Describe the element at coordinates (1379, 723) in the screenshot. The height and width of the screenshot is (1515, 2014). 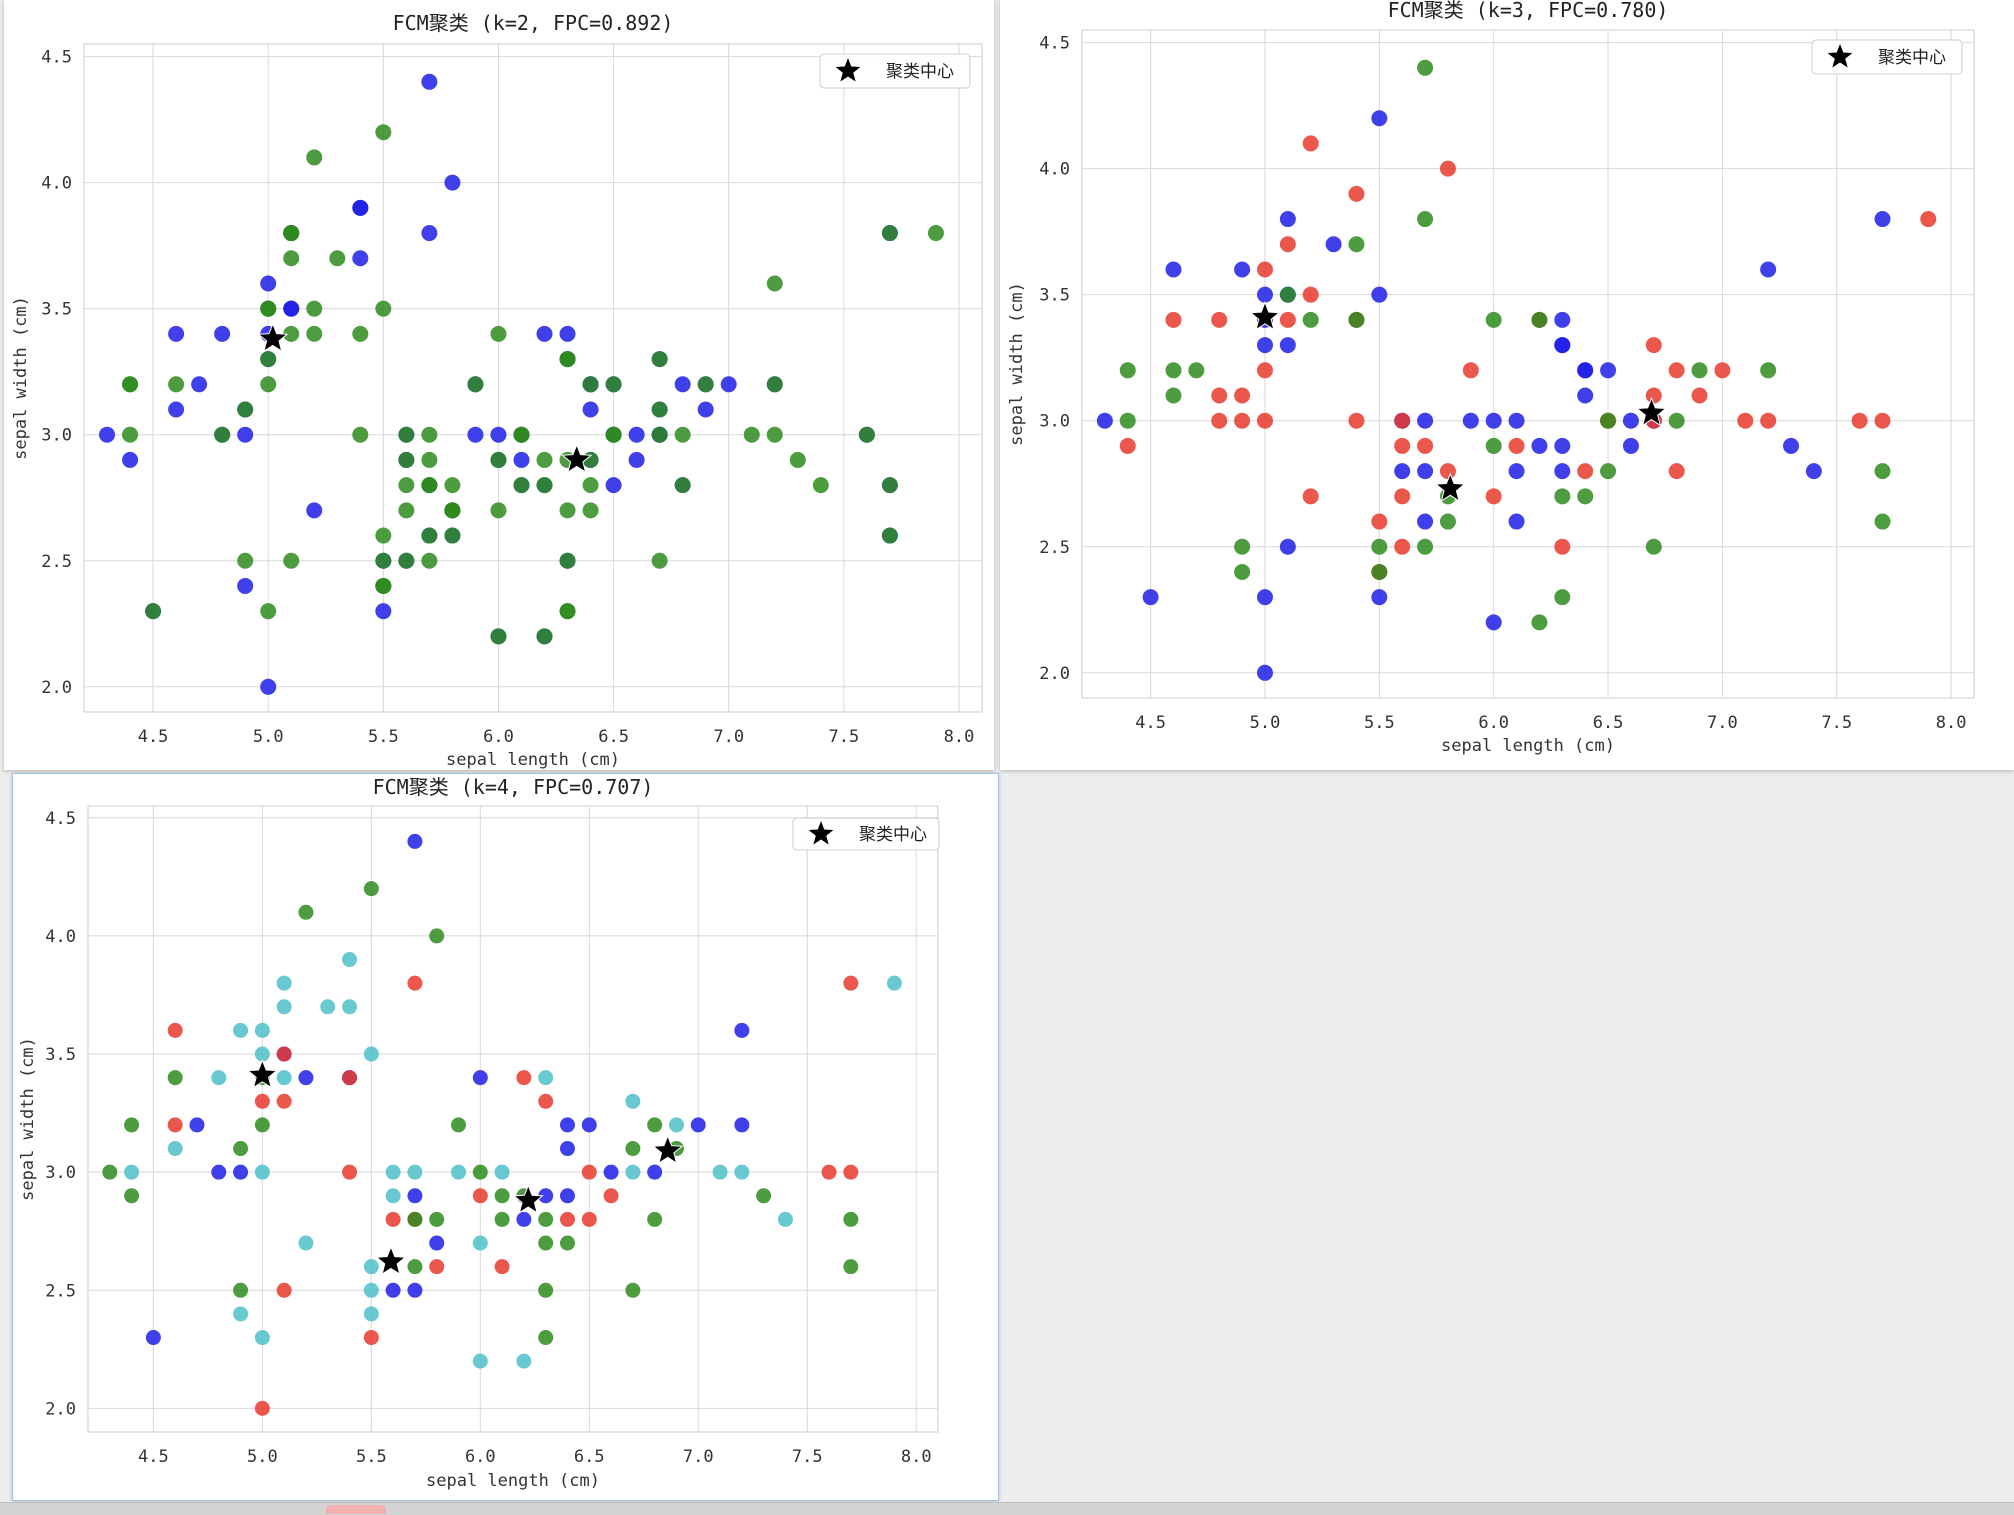
I see `x-tick-label: 5.5` at that location.